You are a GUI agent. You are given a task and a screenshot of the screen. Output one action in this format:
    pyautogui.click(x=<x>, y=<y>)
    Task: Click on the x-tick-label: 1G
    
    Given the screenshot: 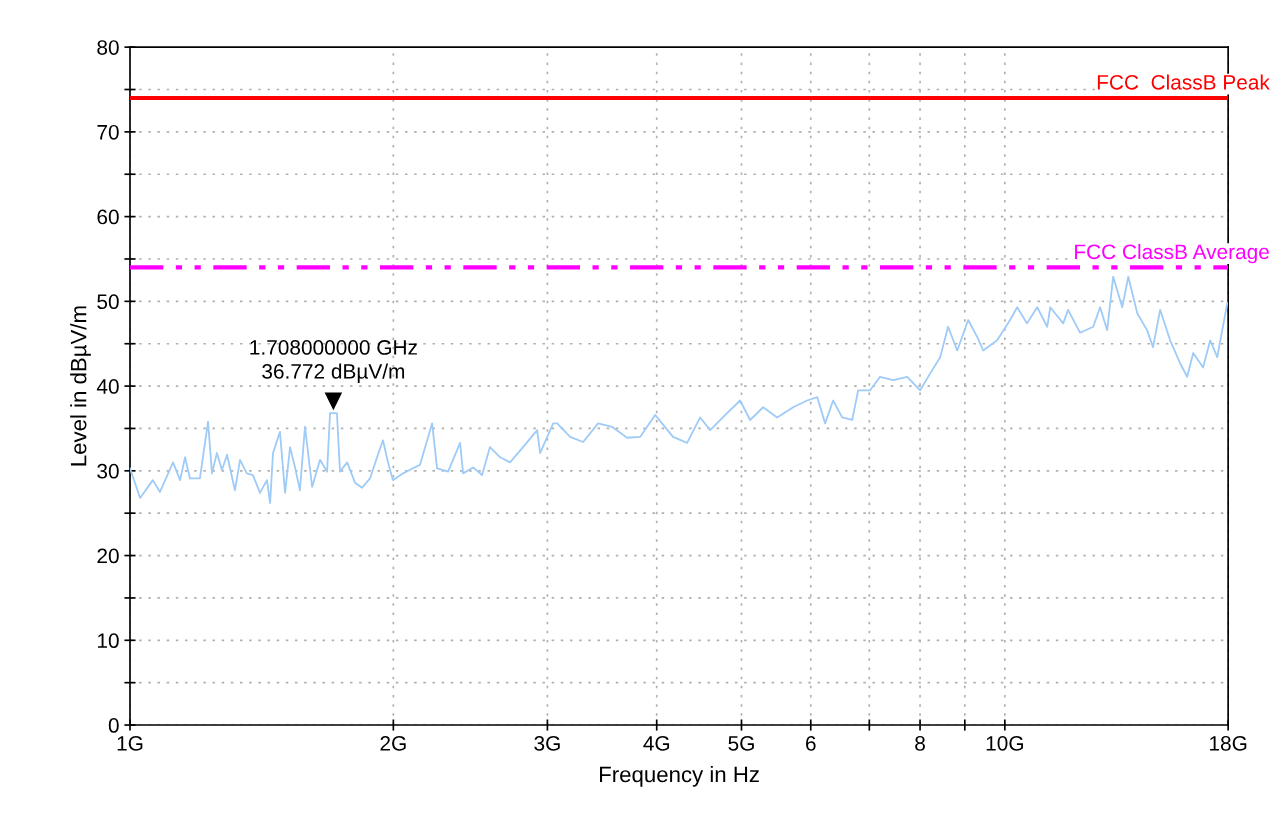 What is the action you would take?
    pyautogui.click(x=130, y=743)
    